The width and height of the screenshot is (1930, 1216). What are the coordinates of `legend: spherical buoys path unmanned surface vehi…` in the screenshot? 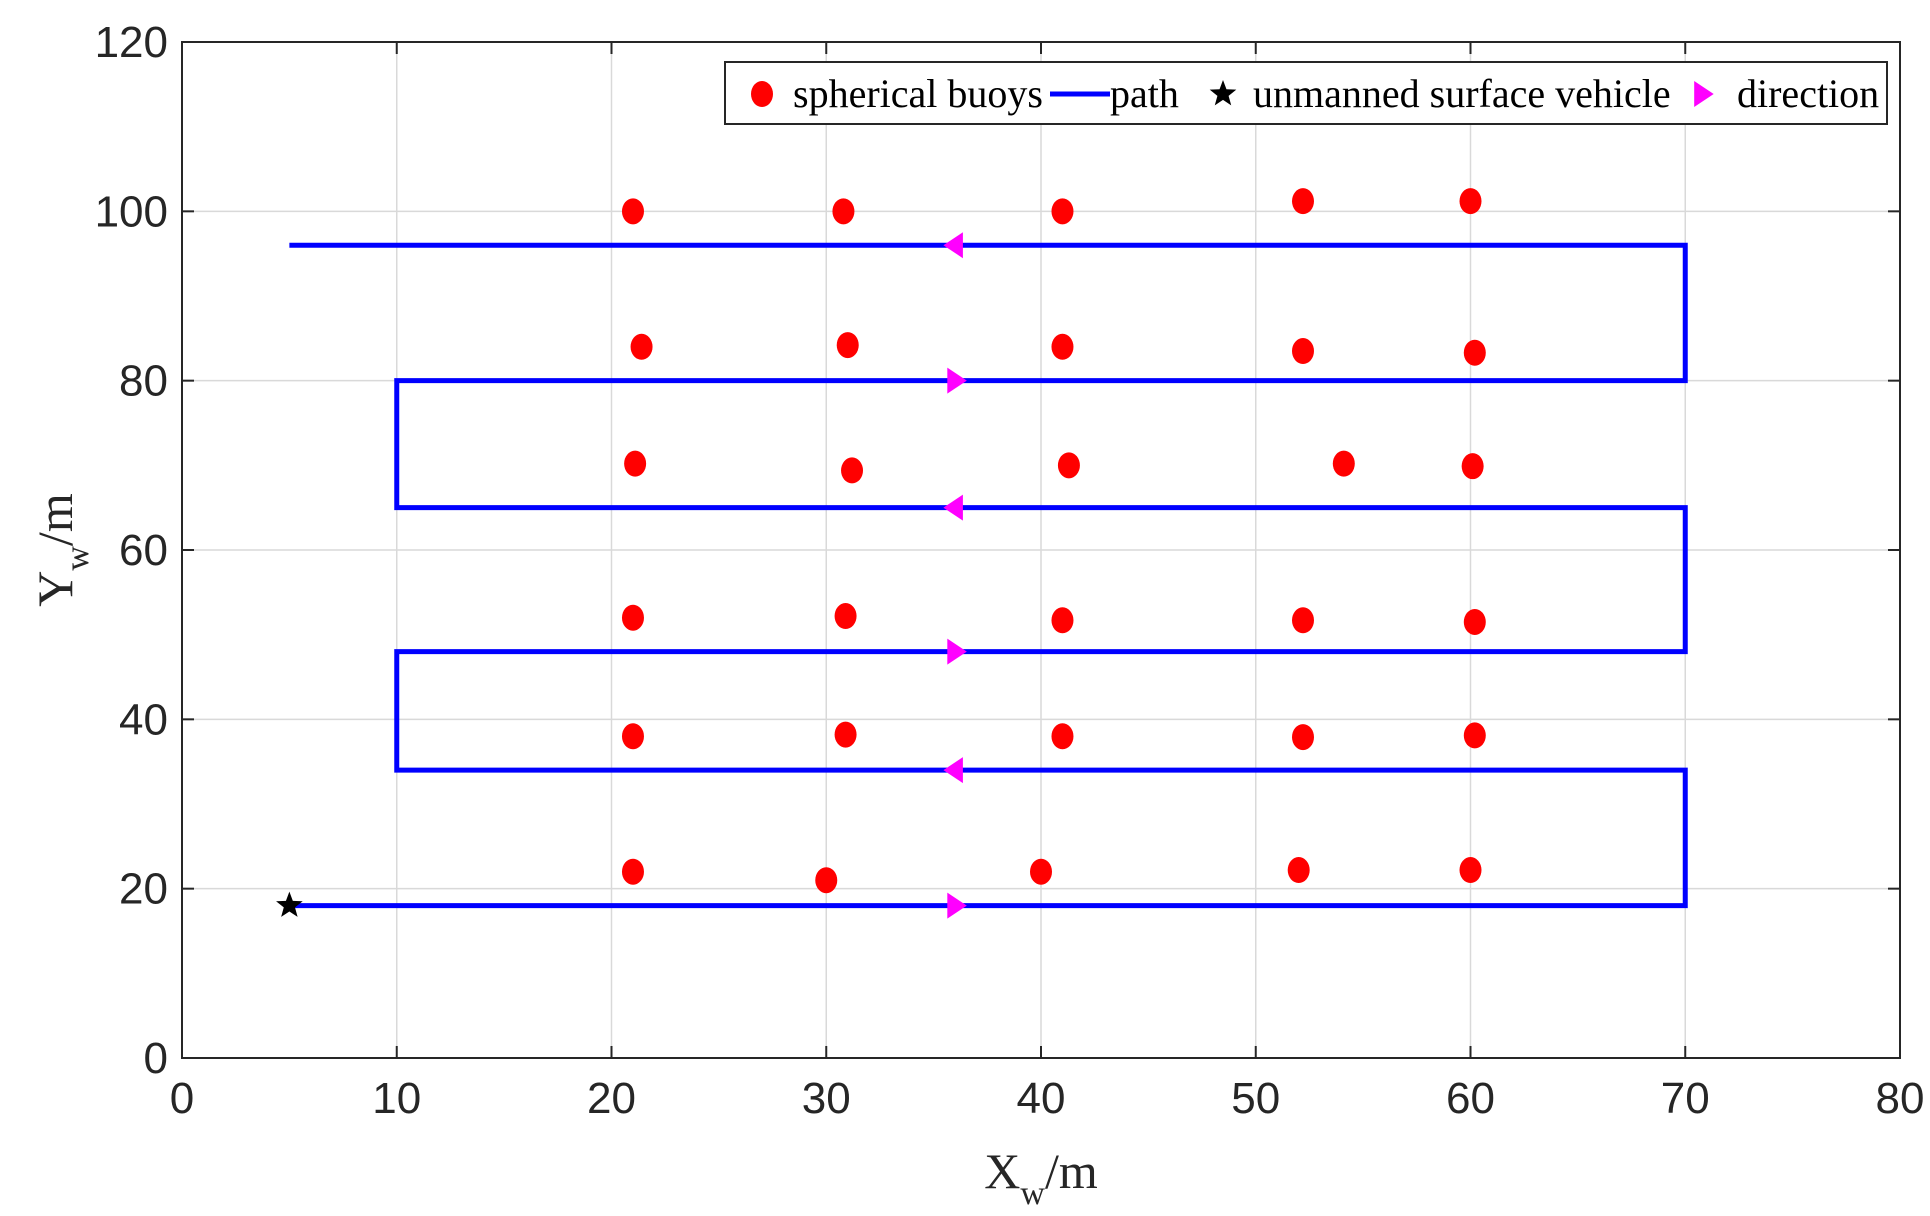 It's located at (1306, 93).